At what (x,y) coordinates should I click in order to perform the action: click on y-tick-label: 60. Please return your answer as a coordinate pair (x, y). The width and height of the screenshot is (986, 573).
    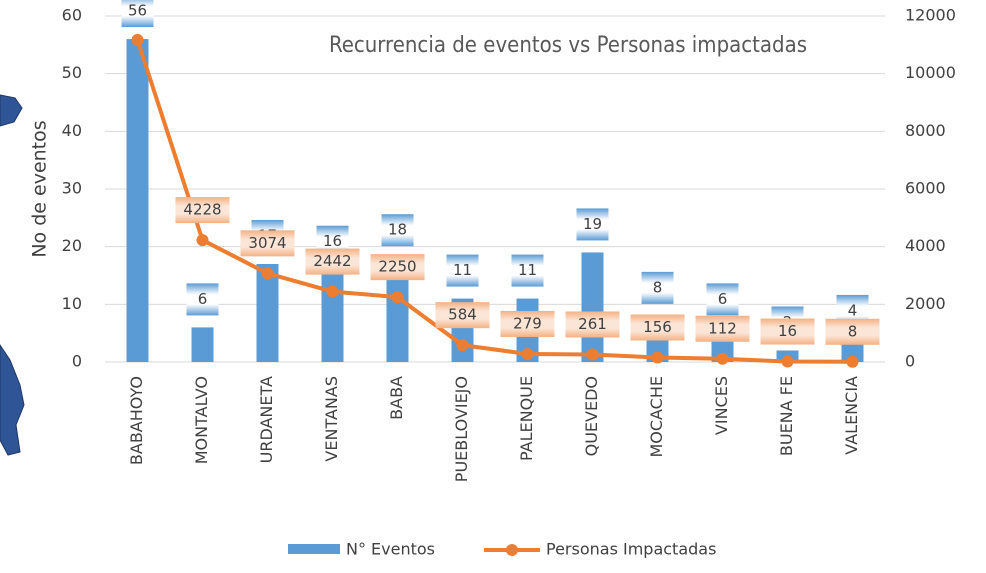
    Looking at the image, I should click on (72, 15).